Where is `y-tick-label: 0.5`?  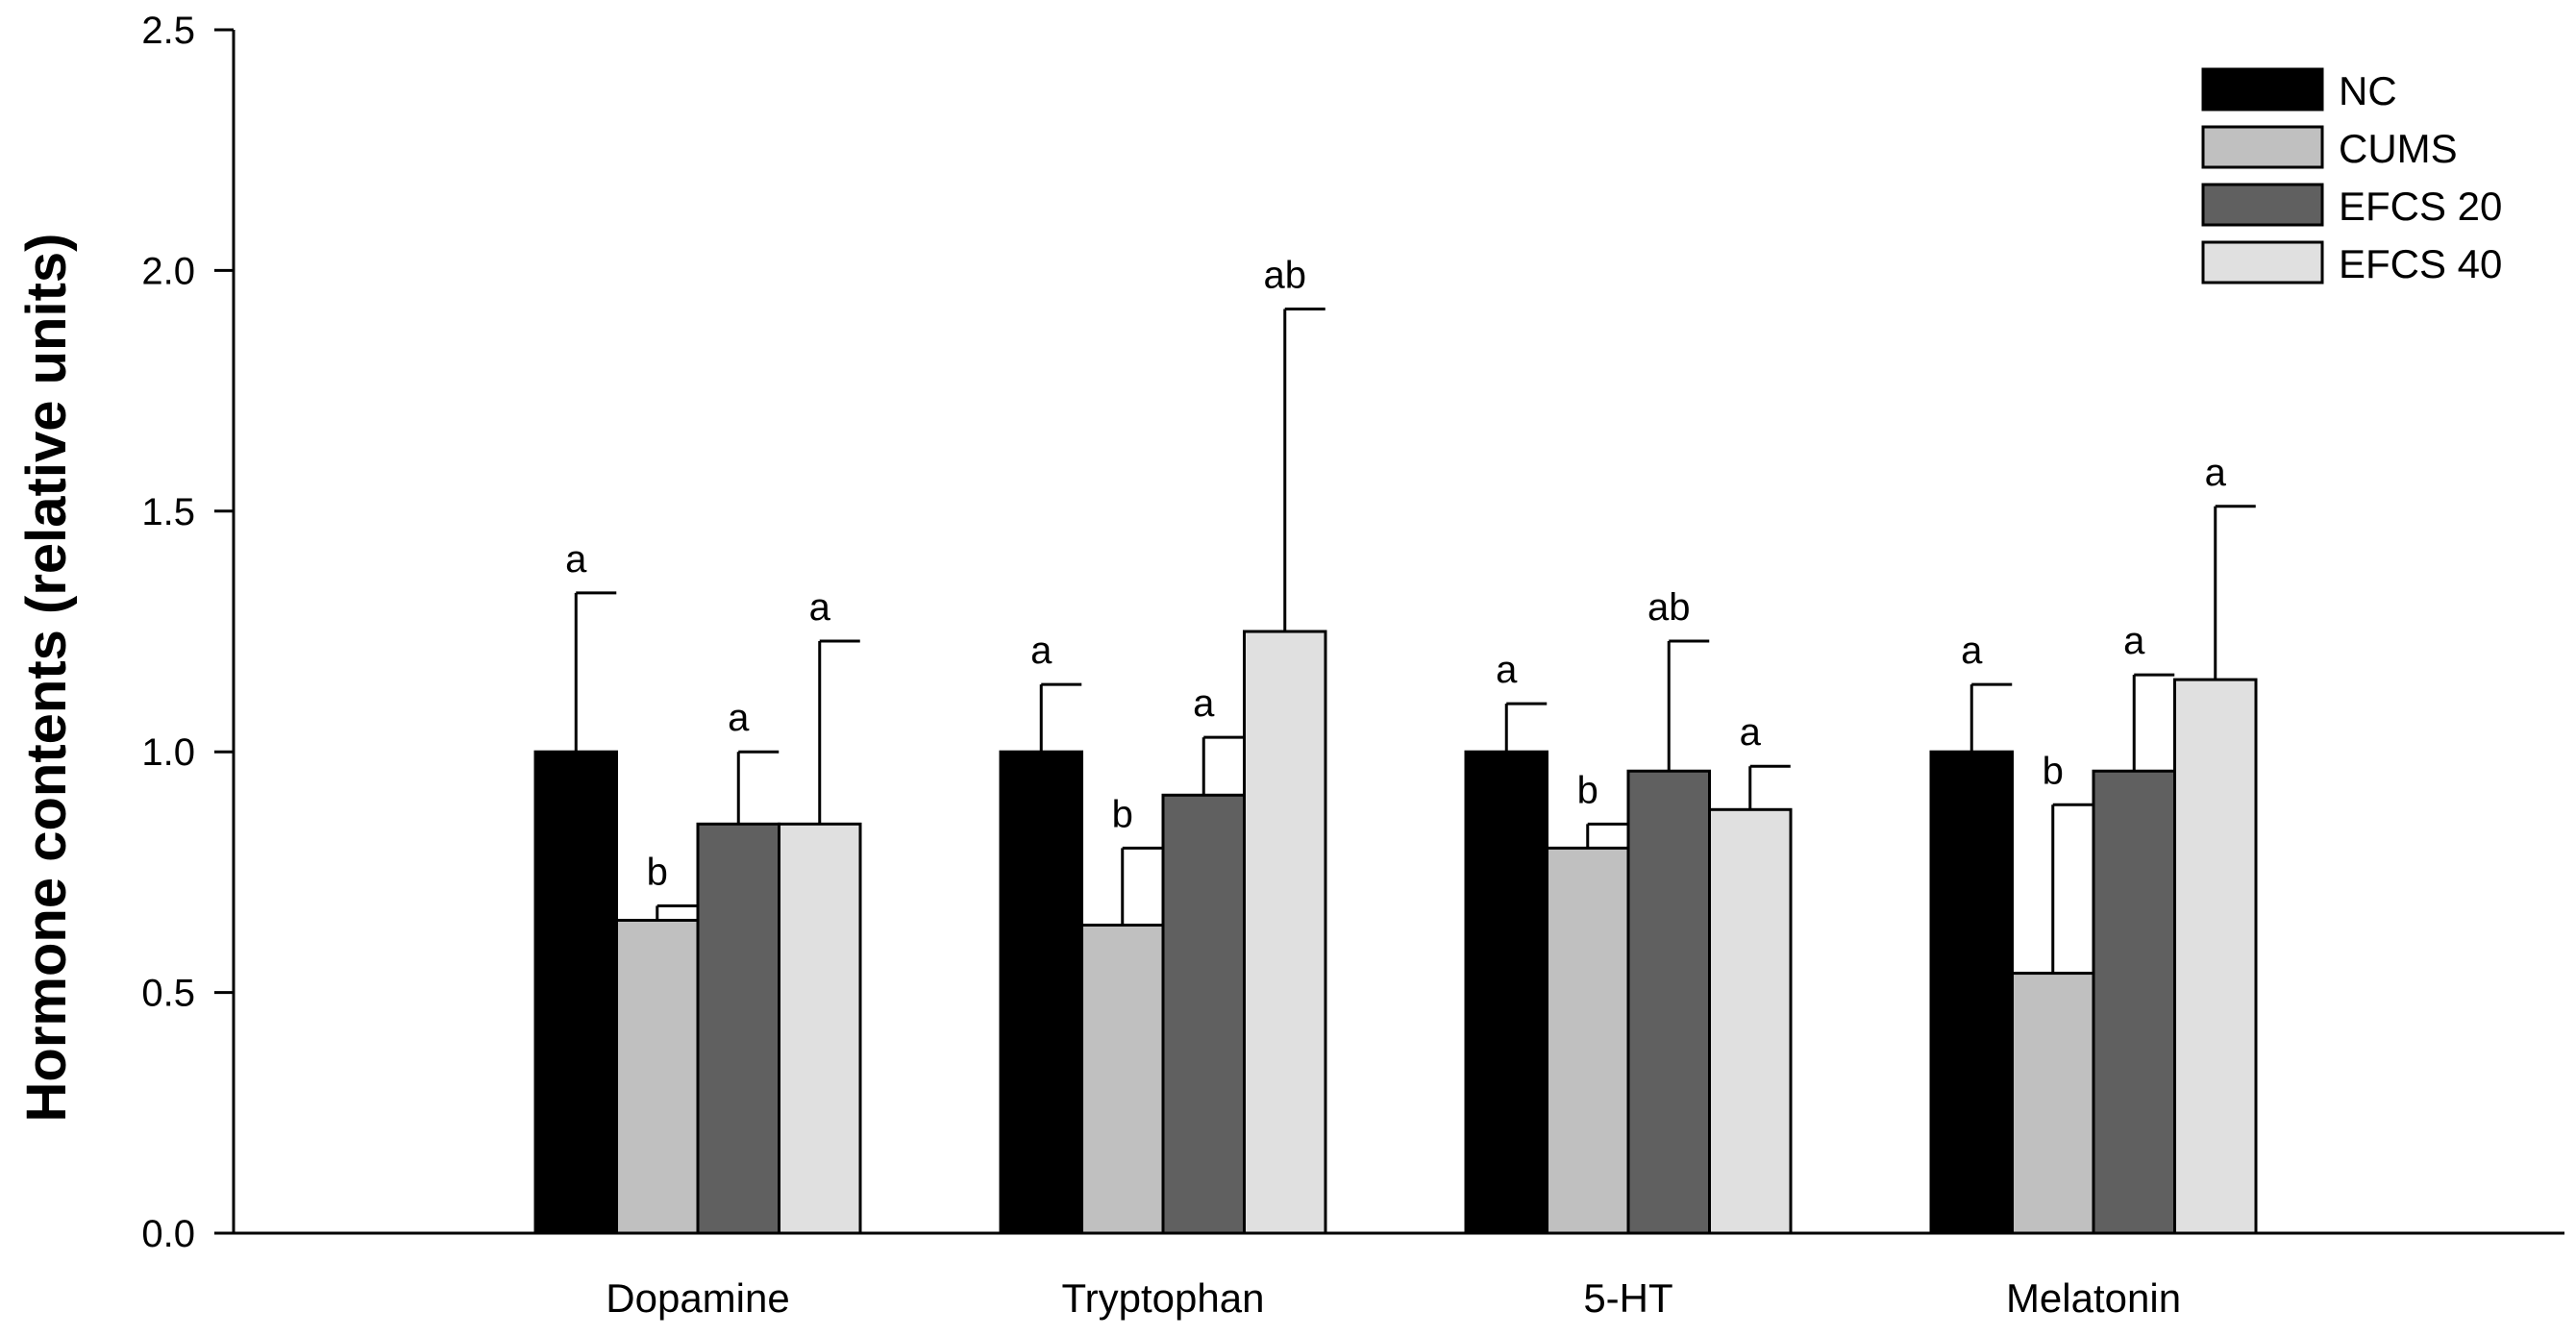
y-tick-label: 0.5 is located at coordinates (168, 994).